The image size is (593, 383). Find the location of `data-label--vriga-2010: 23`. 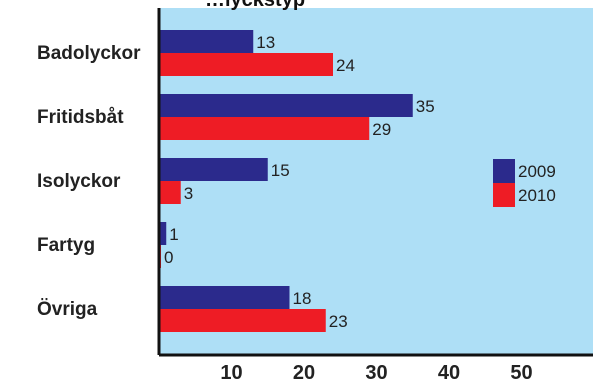

data-label--vriga-2010: 23 is located at coordinates (338, 321).